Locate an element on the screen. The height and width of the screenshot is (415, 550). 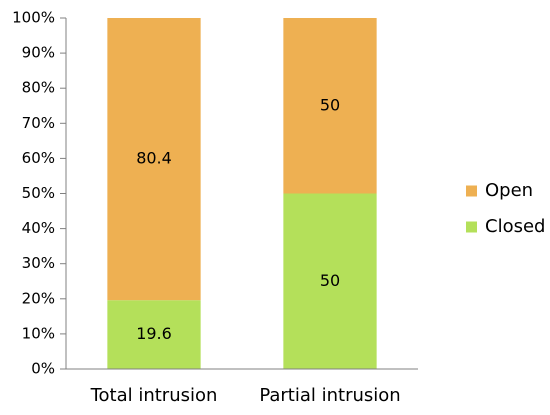
data-label-closed: 19.6 is located at coordinates (154, 333).